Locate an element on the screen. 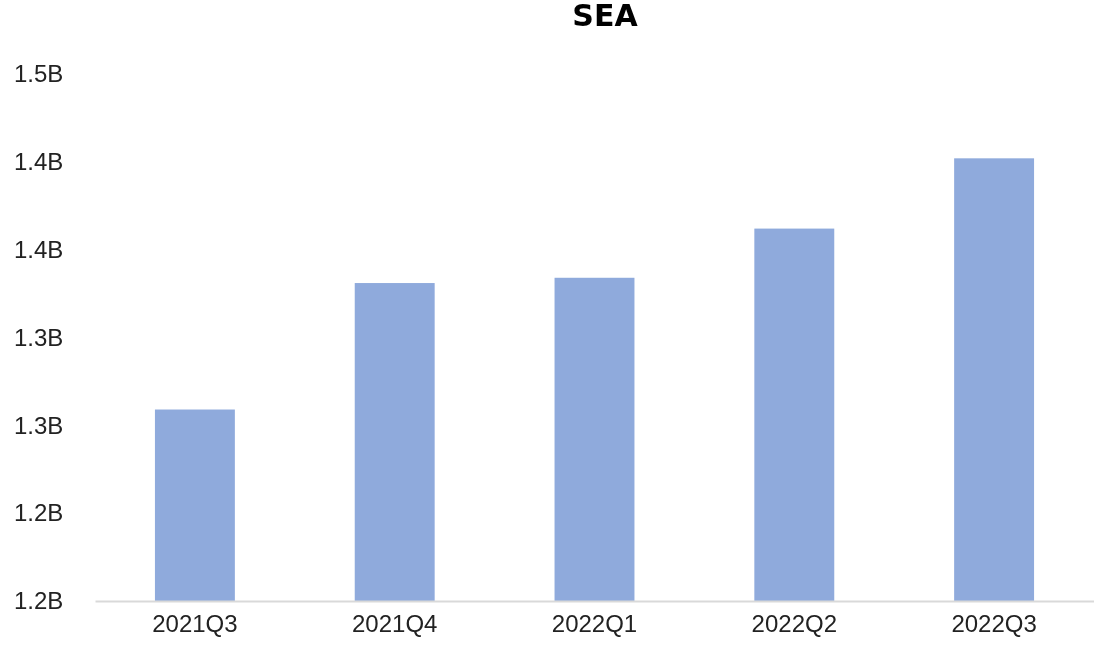  y-tick-label: 1.5B is located at coordinates (39, 74).